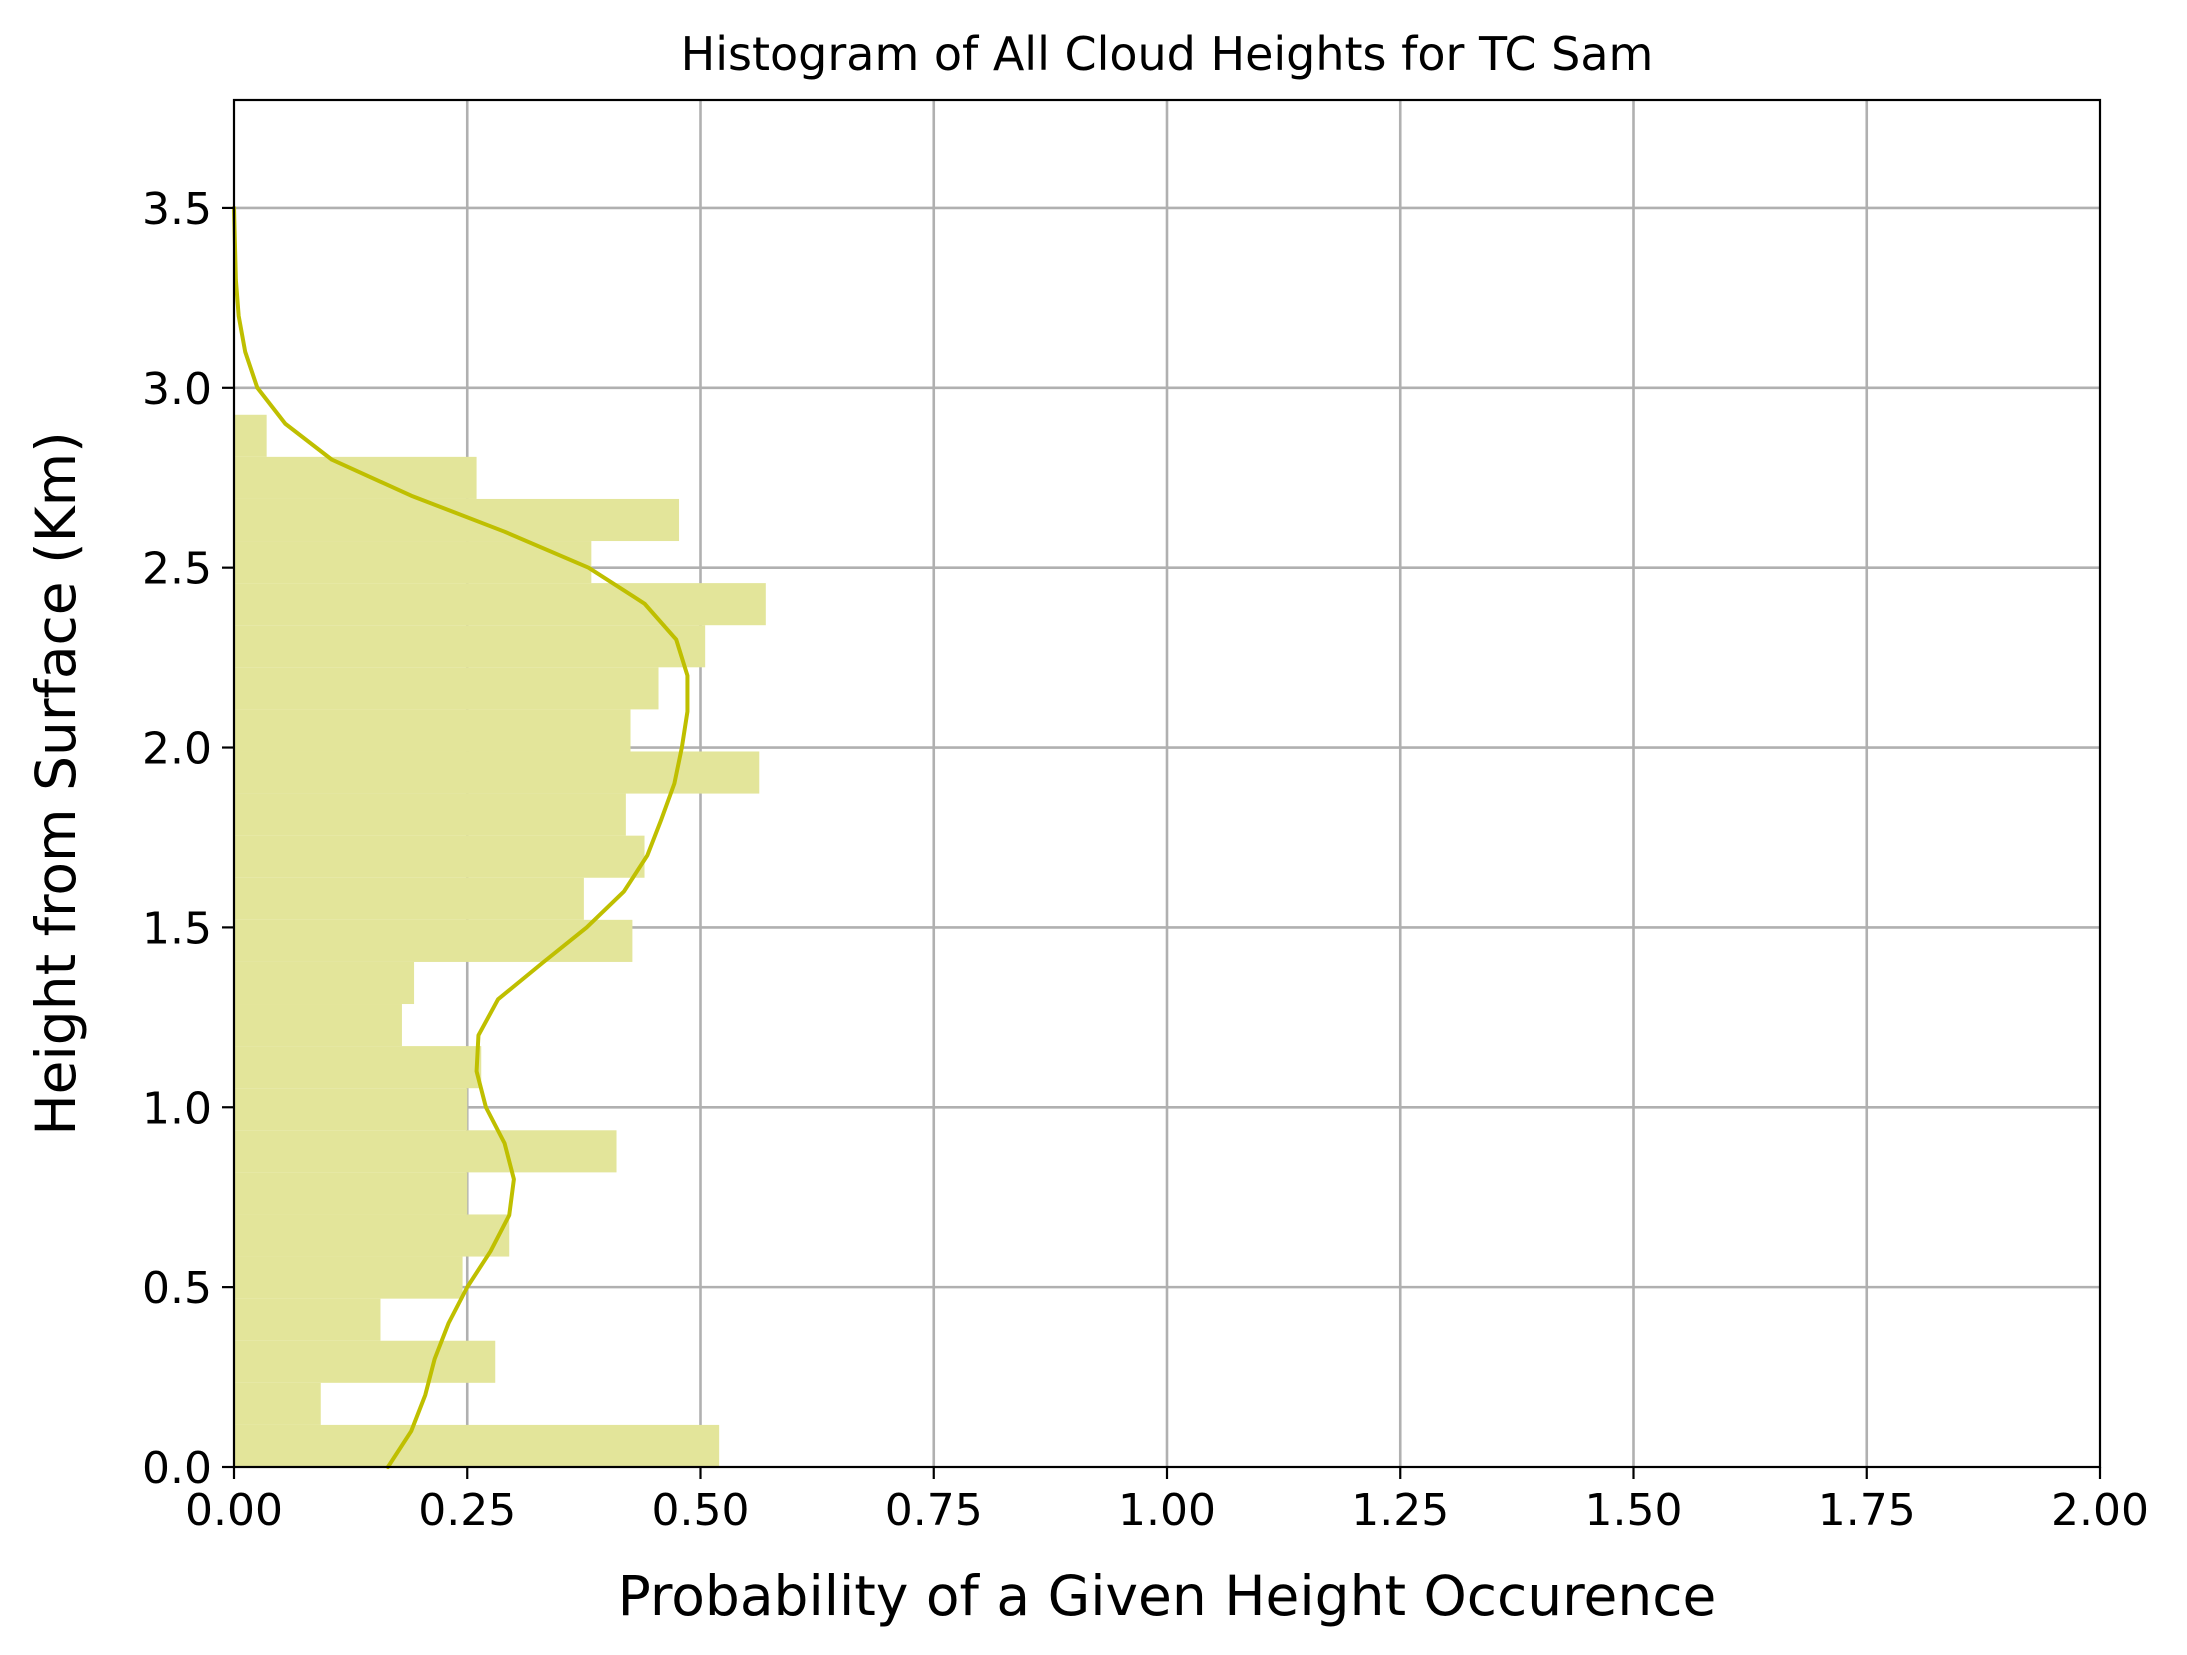 The image size is (2187, 1655). What do you see at coordinates (701, 1510) in the screenshot?
I see `x-tick-label: 0.50` at bounding box center [701, 1510].